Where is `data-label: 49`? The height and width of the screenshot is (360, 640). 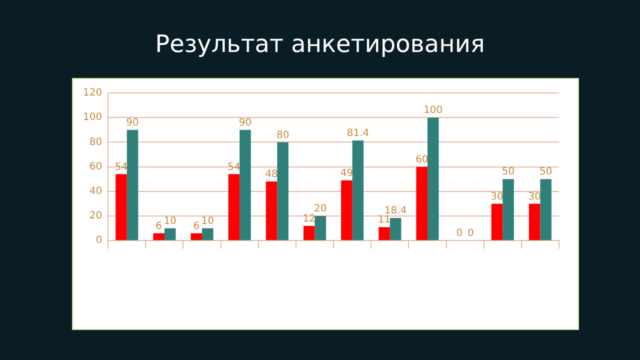
data-label: 49 is located at coordinates (347, 173).